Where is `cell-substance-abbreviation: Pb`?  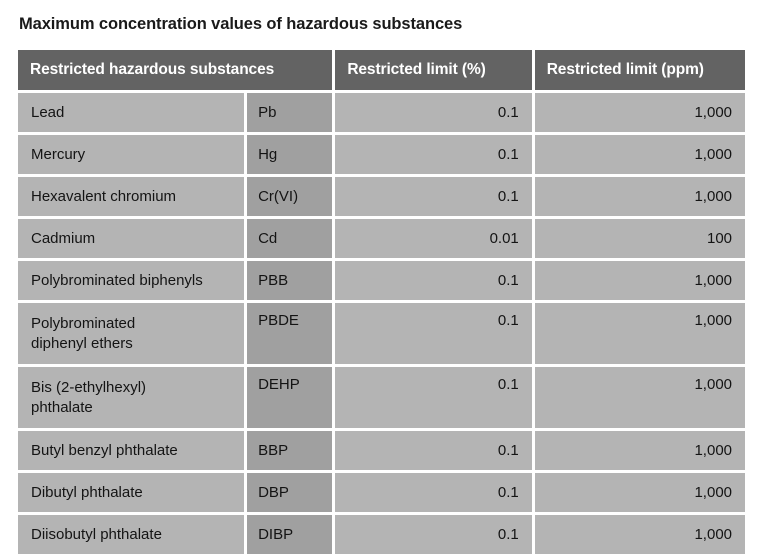 cell-substance-abbreviation: Pb is located at coordinates (290, 112).